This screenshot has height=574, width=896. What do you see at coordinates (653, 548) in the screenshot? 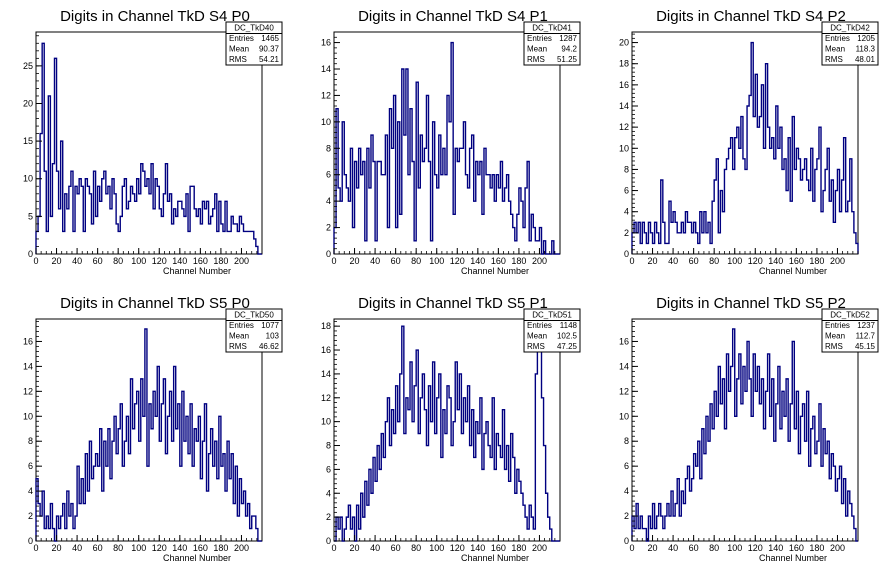
I see `x-tick-label: 20` at bounding box center [653, 548].